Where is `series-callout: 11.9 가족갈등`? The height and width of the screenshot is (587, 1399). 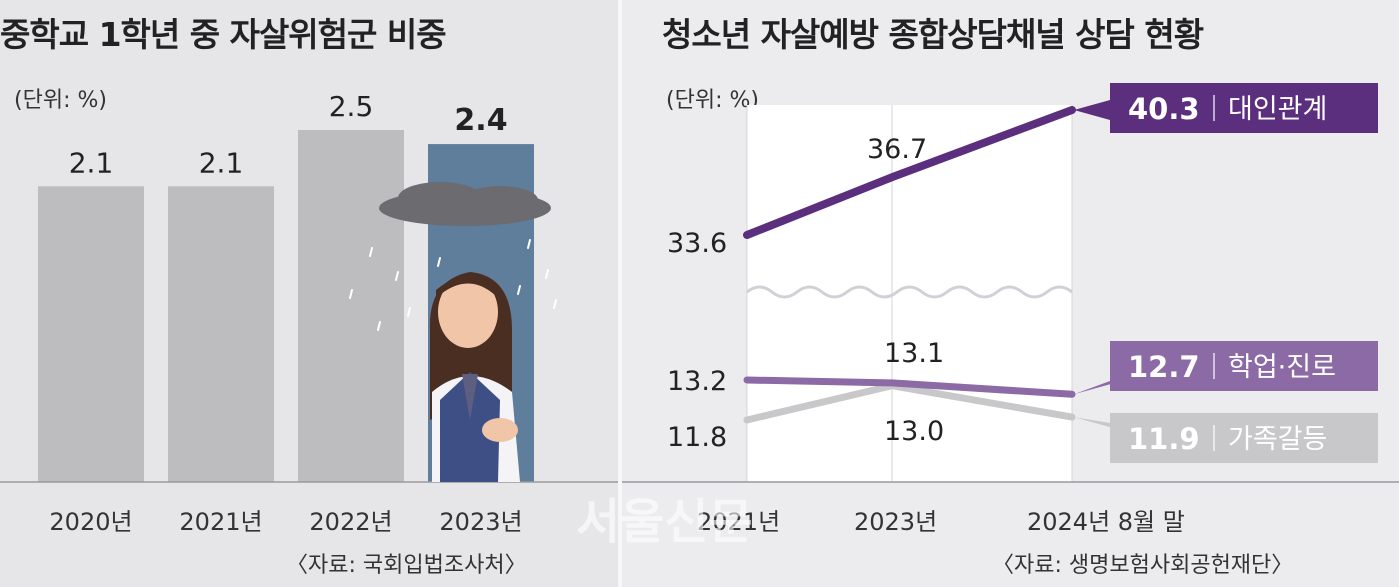
series-callout: 11.9 가족갈등 is located at coordinates (1226, 438).